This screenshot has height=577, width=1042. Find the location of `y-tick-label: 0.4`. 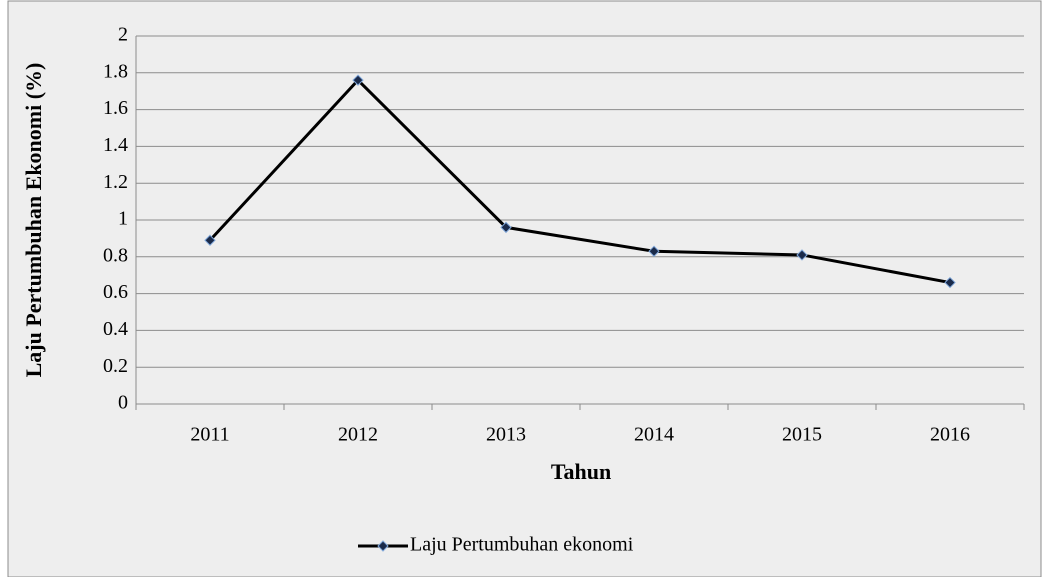

y-tick-label: 0.4 is located at coordinates (115, 329).